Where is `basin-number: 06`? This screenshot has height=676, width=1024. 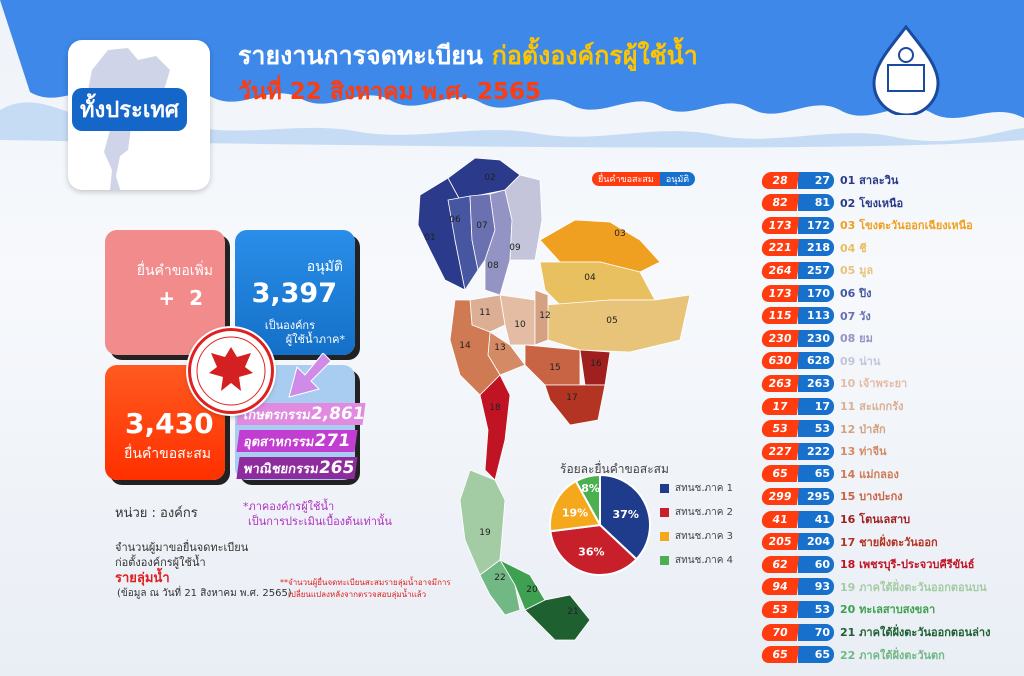 basin-number: 06 is located at coordinates (848, 293).